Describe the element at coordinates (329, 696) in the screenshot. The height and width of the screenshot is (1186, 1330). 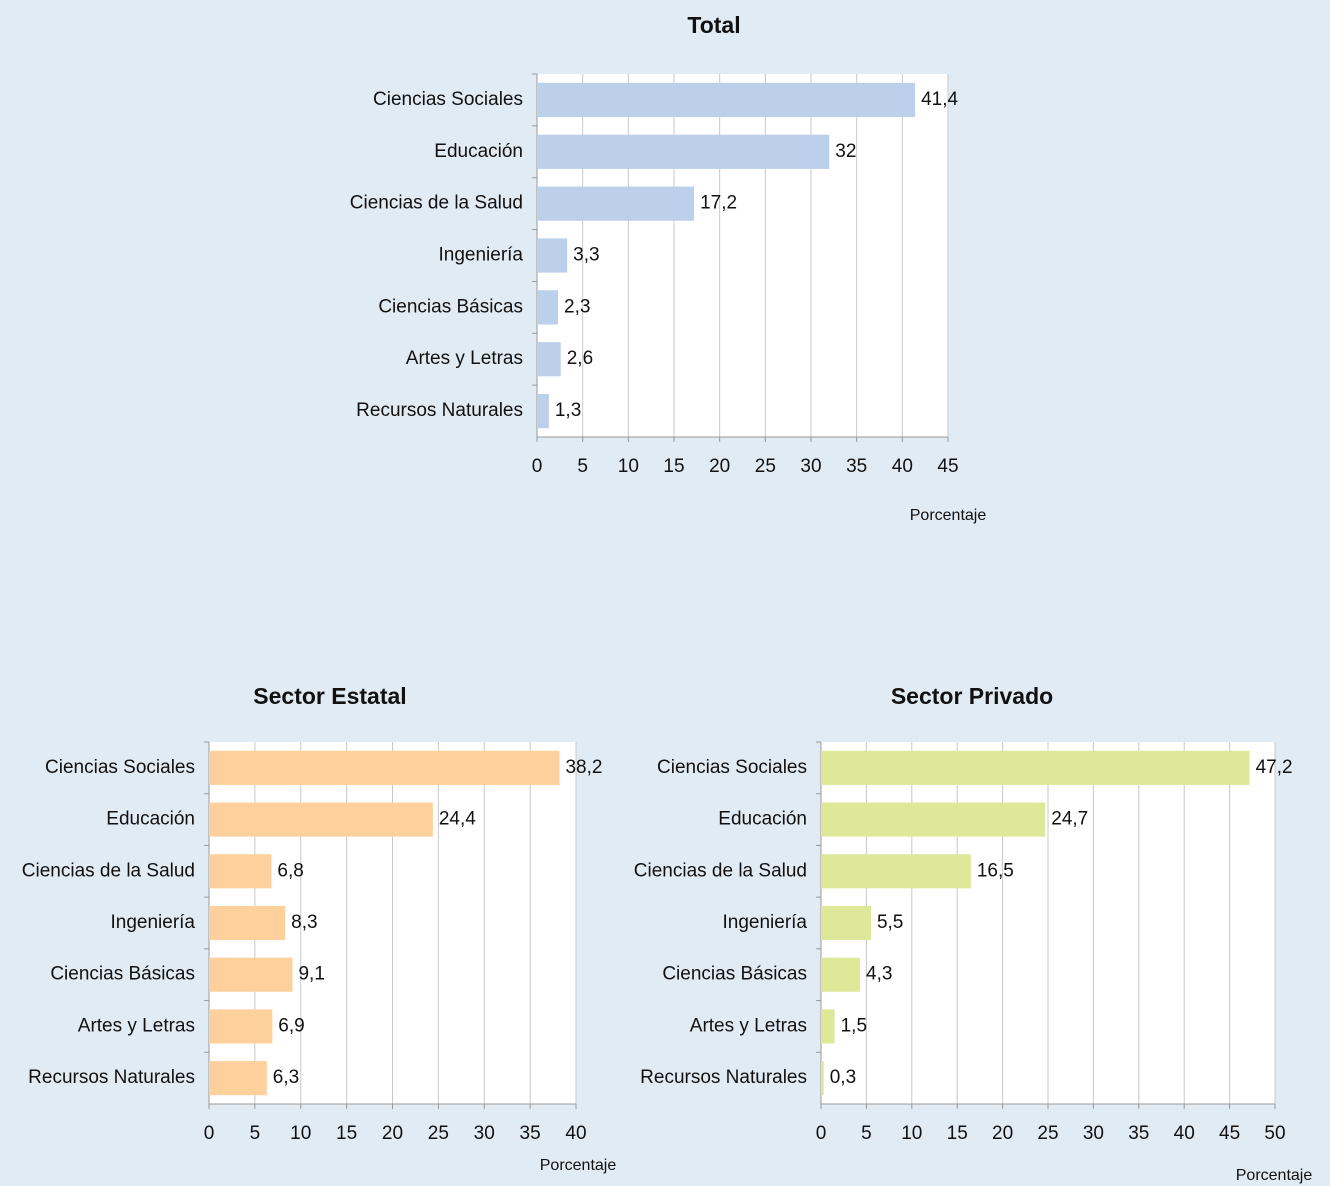
I see `chart-title: Sector Estatal` at that location.